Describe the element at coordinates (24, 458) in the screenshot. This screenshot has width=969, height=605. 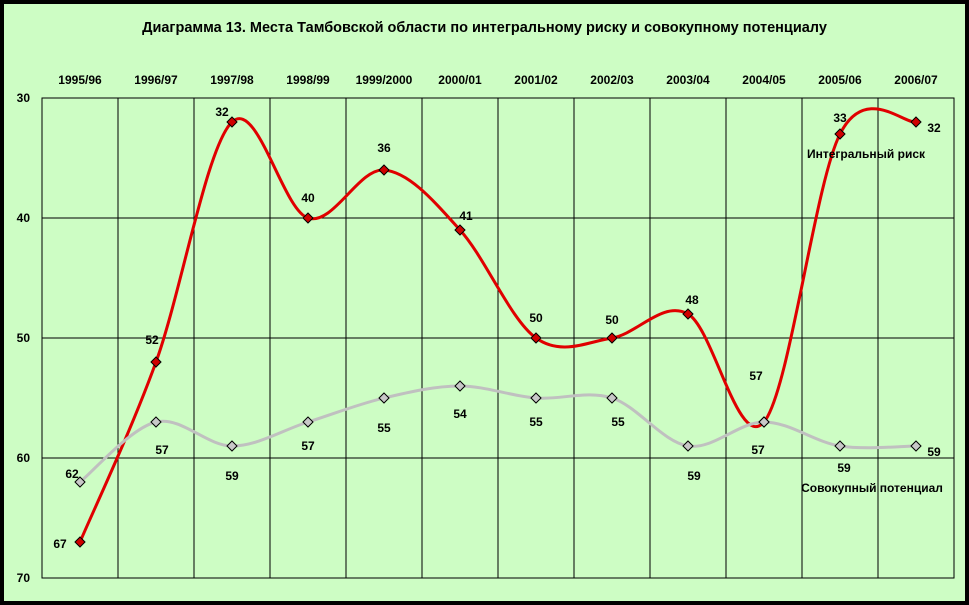
I see `y-tick-label: 60` at that location.